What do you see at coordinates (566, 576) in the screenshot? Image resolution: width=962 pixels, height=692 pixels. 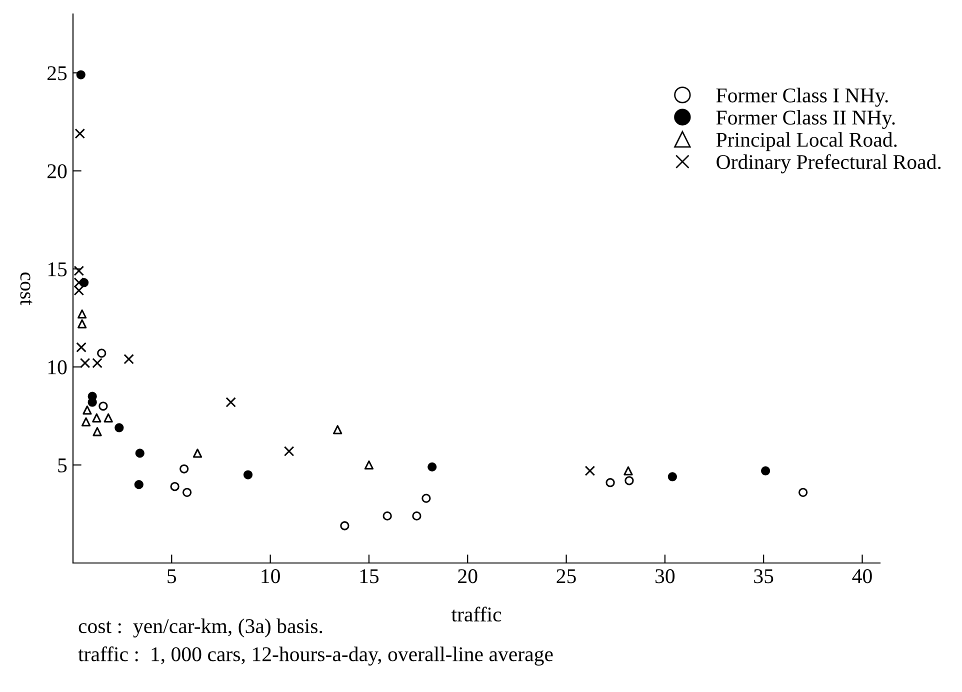 I see `x-tick-label: 25` at bounding box center [566, 576].